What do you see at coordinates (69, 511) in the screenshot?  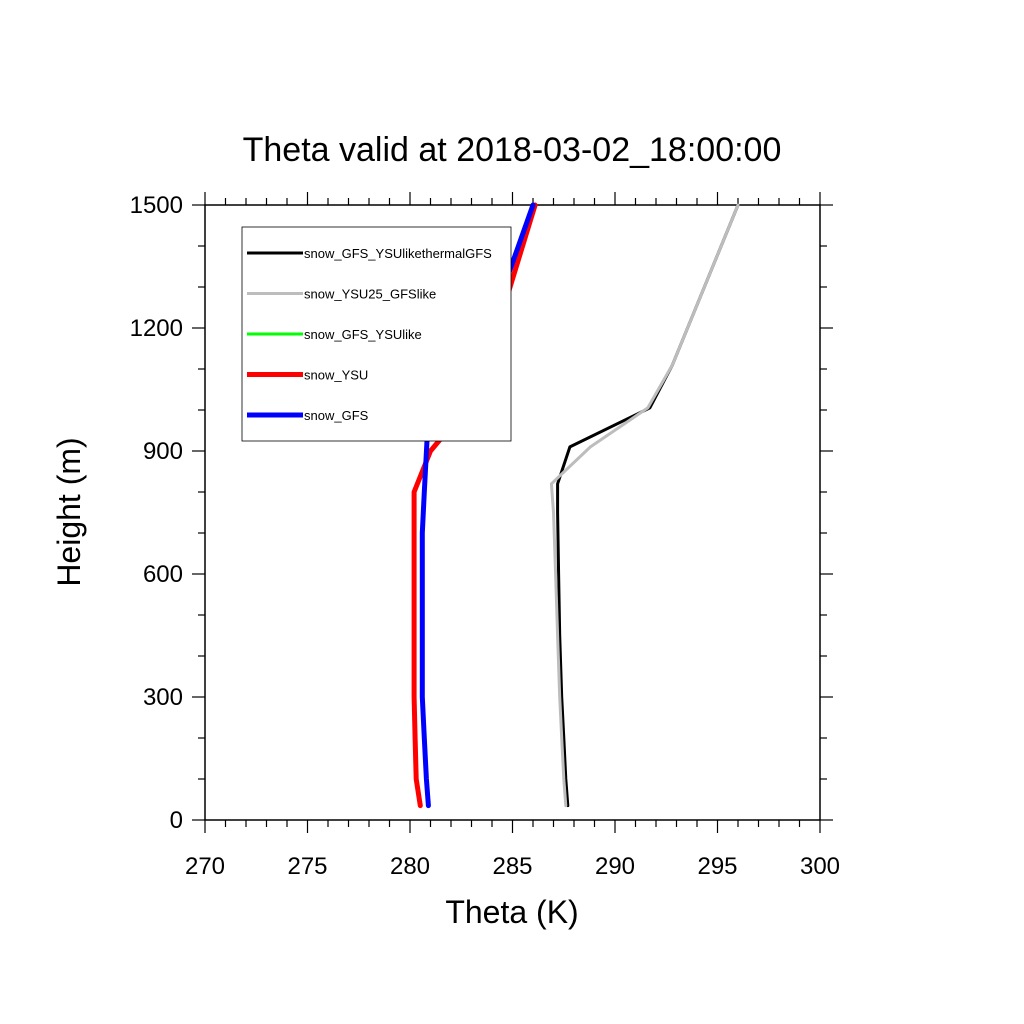 I see `y-axis-label: Height (m)` at bounding box center [69, 511].